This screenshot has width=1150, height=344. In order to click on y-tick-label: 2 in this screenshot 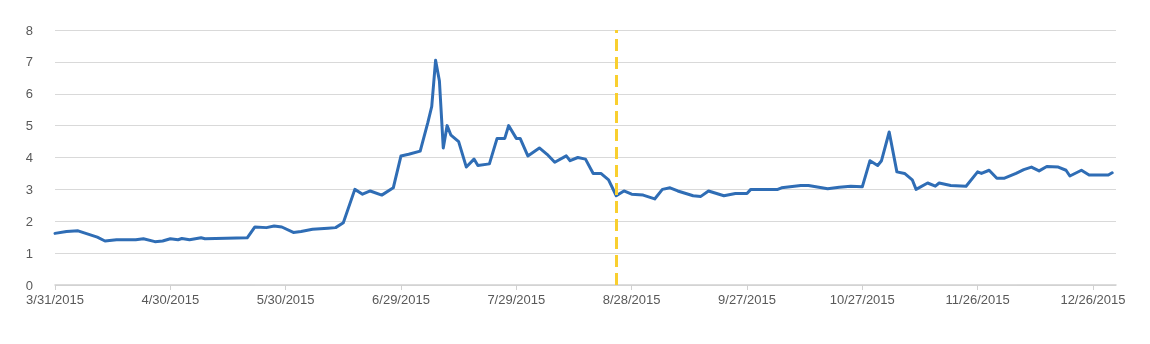, I will do `click(29, 221)`.